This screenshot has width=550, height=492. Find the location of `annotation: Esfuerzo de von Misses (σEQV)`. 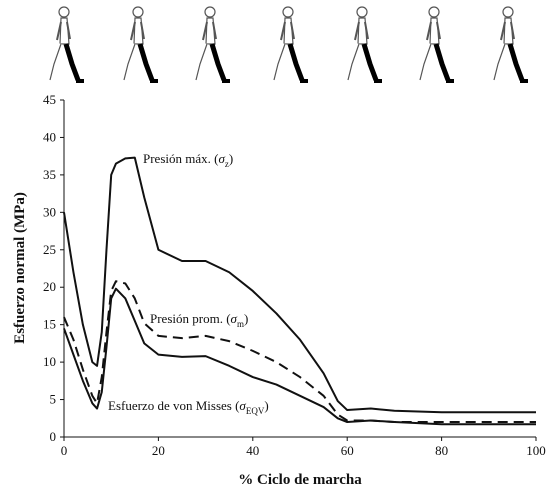

annotation: Esfuerzo de von Misses (σEQV) is located at coordinates (188, 407).